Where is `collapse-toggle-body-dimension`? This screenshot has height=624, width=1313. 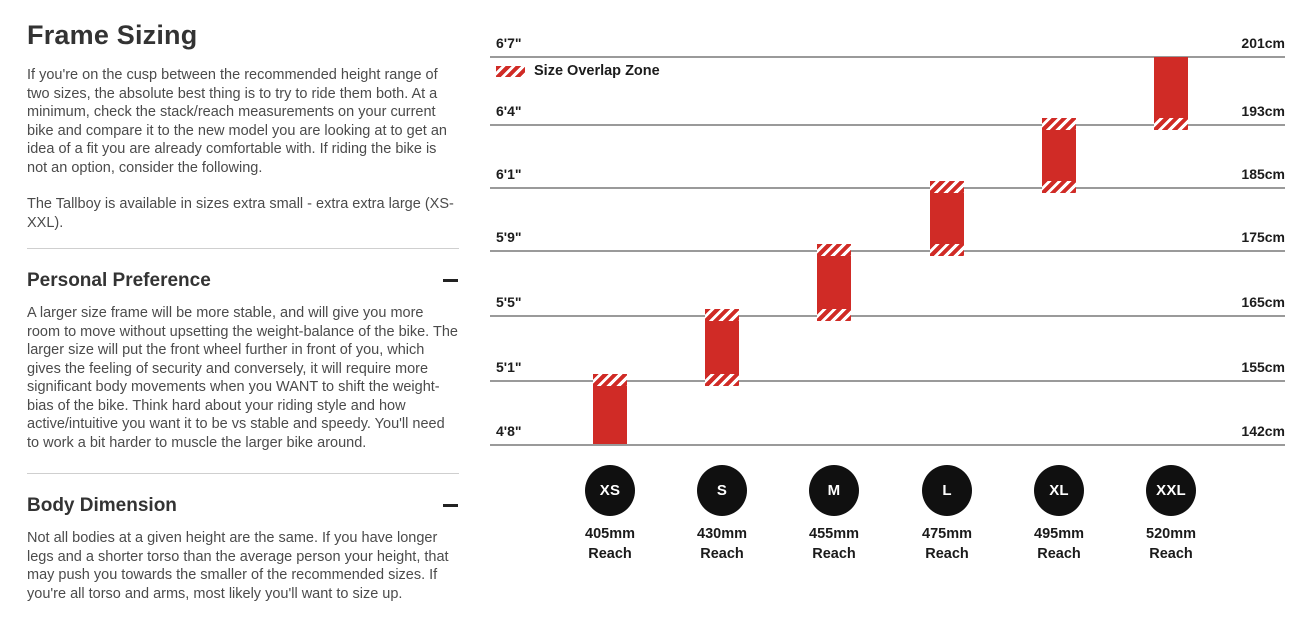
collapse-toggle-body-dimension is located at coordinates (450, 505).